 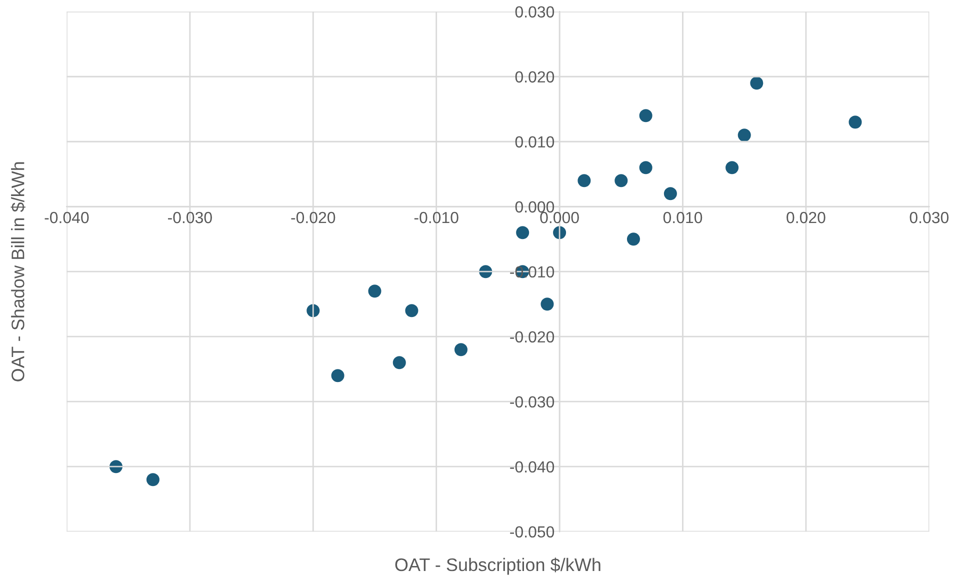 What do you see at coordinates (532, 402) in the screenshot?
I see `y-tick-label: -0.030` at bounding box center [532, 402].